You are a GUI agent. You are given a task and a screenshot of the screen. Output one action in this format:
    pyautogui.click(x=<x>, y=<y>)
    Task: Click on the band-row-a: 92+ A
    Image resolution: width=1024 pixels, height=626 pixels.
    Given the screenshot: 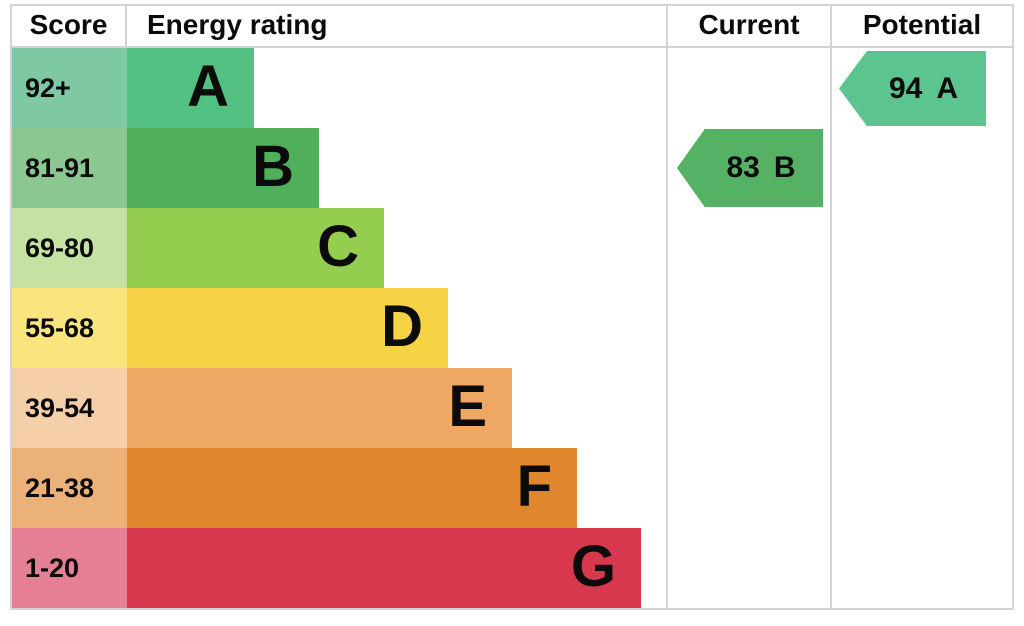 What is the action you would take?
    pyautogui.click(x=339, y=88)
    